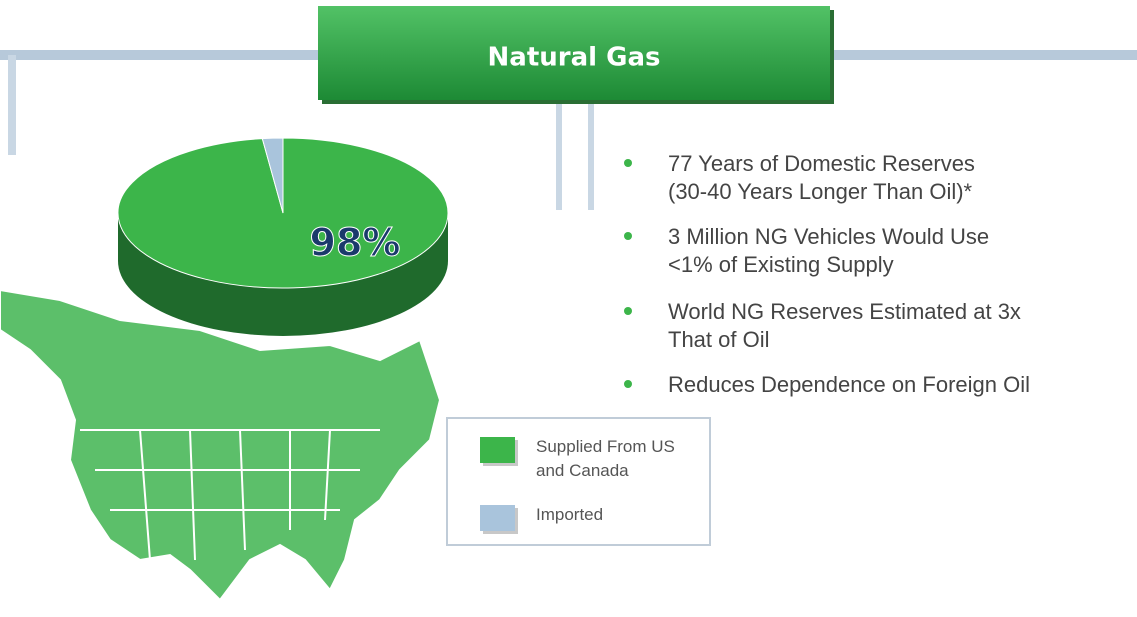  I want to click on legend-label: Imported, so click(570, 514).